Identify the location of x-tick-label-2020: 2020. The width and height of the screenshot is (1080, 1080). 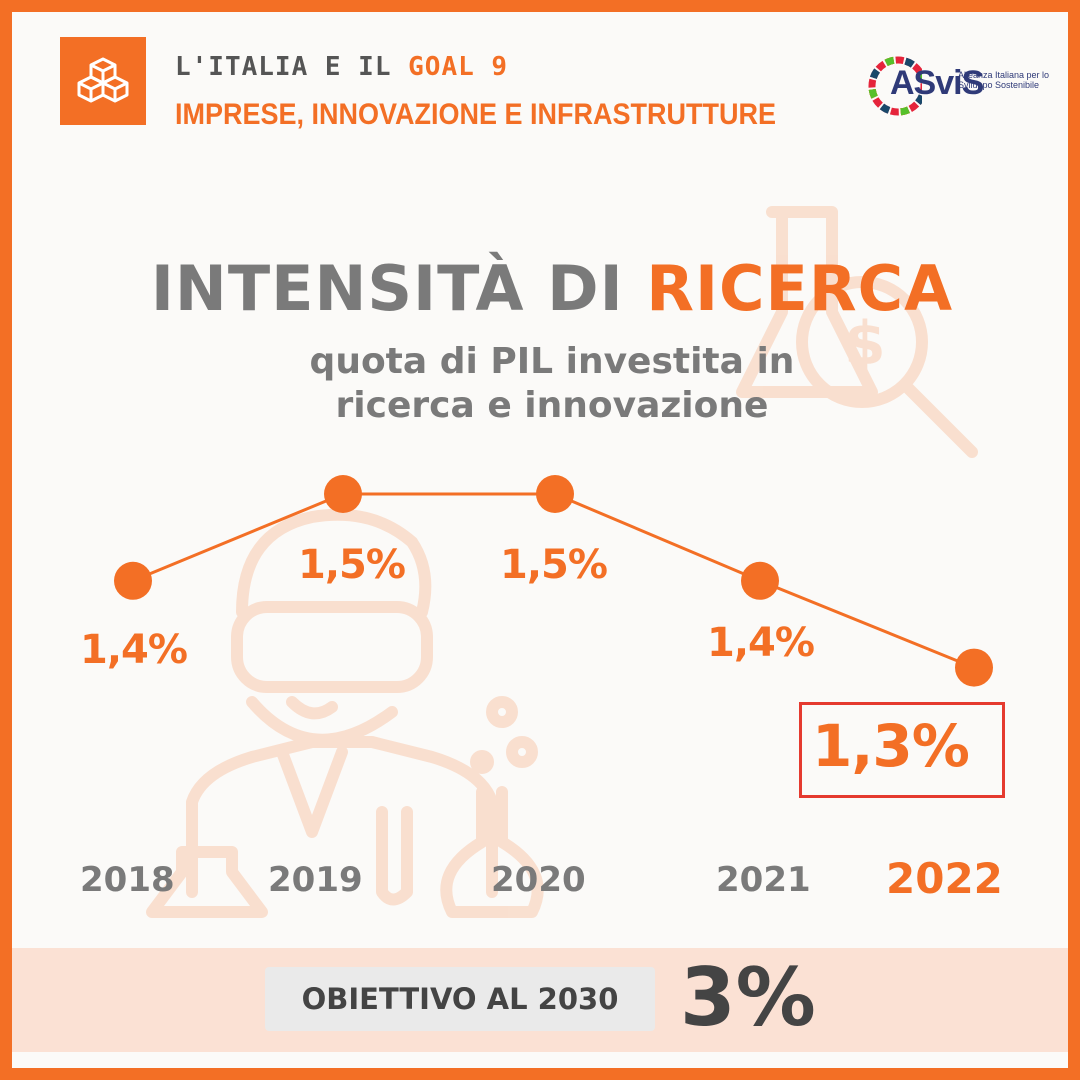
(538, 880).